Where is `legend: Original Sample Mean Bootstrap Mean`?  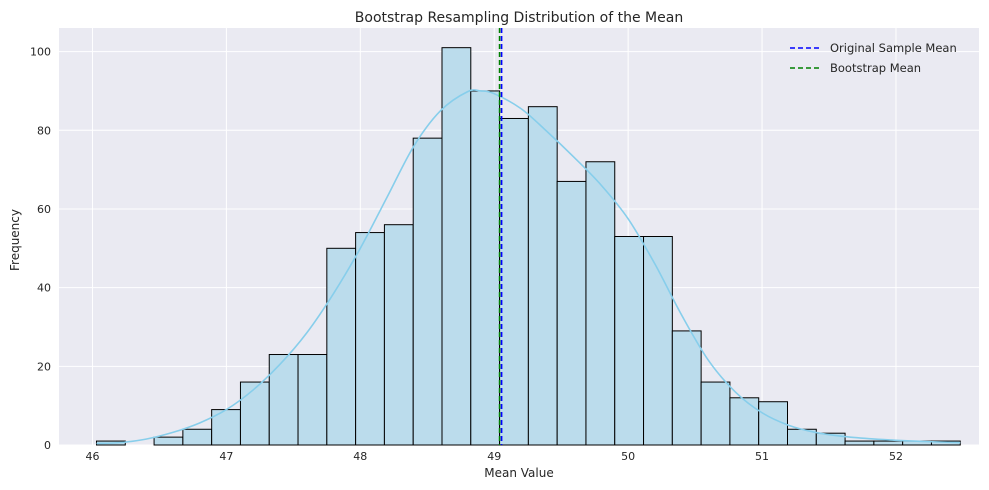 legend: Original Sample Mean Bootstrap Mean is located at coordinates (873, 58).